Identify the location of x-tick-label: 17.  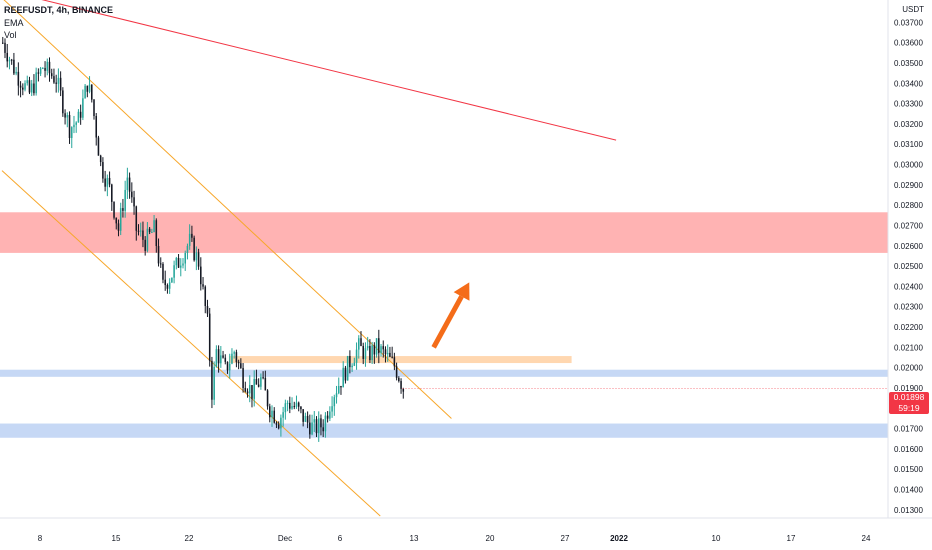
(791, 538).